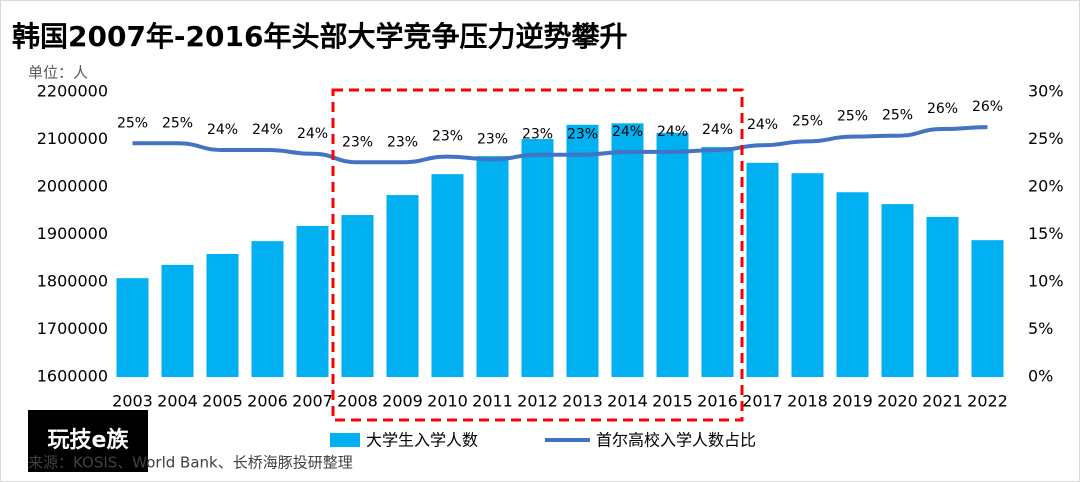 This screenshot has width=1080, height=482. What do you see at coordinates (1046, 233) in the screenshot?
I see `y2-tick-label: 15%` at bounding box center [1046, 233].